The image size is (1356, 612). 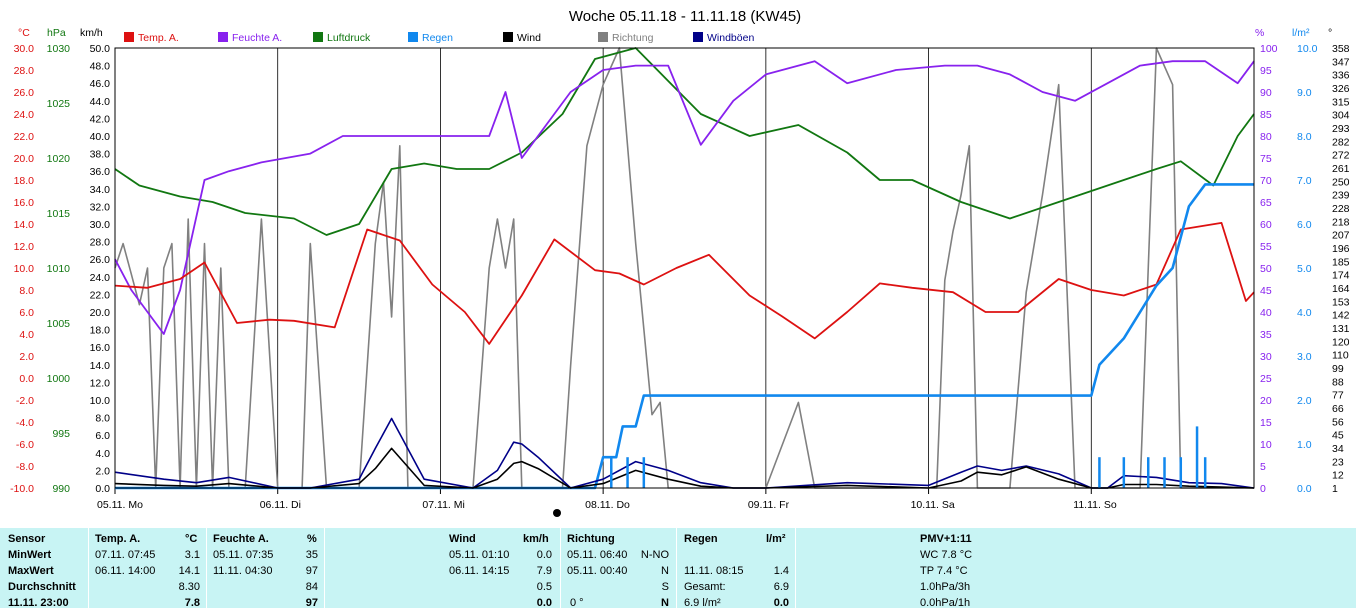 I want to click on tick-label-wind: 8.0, so click(x=102, y=419).